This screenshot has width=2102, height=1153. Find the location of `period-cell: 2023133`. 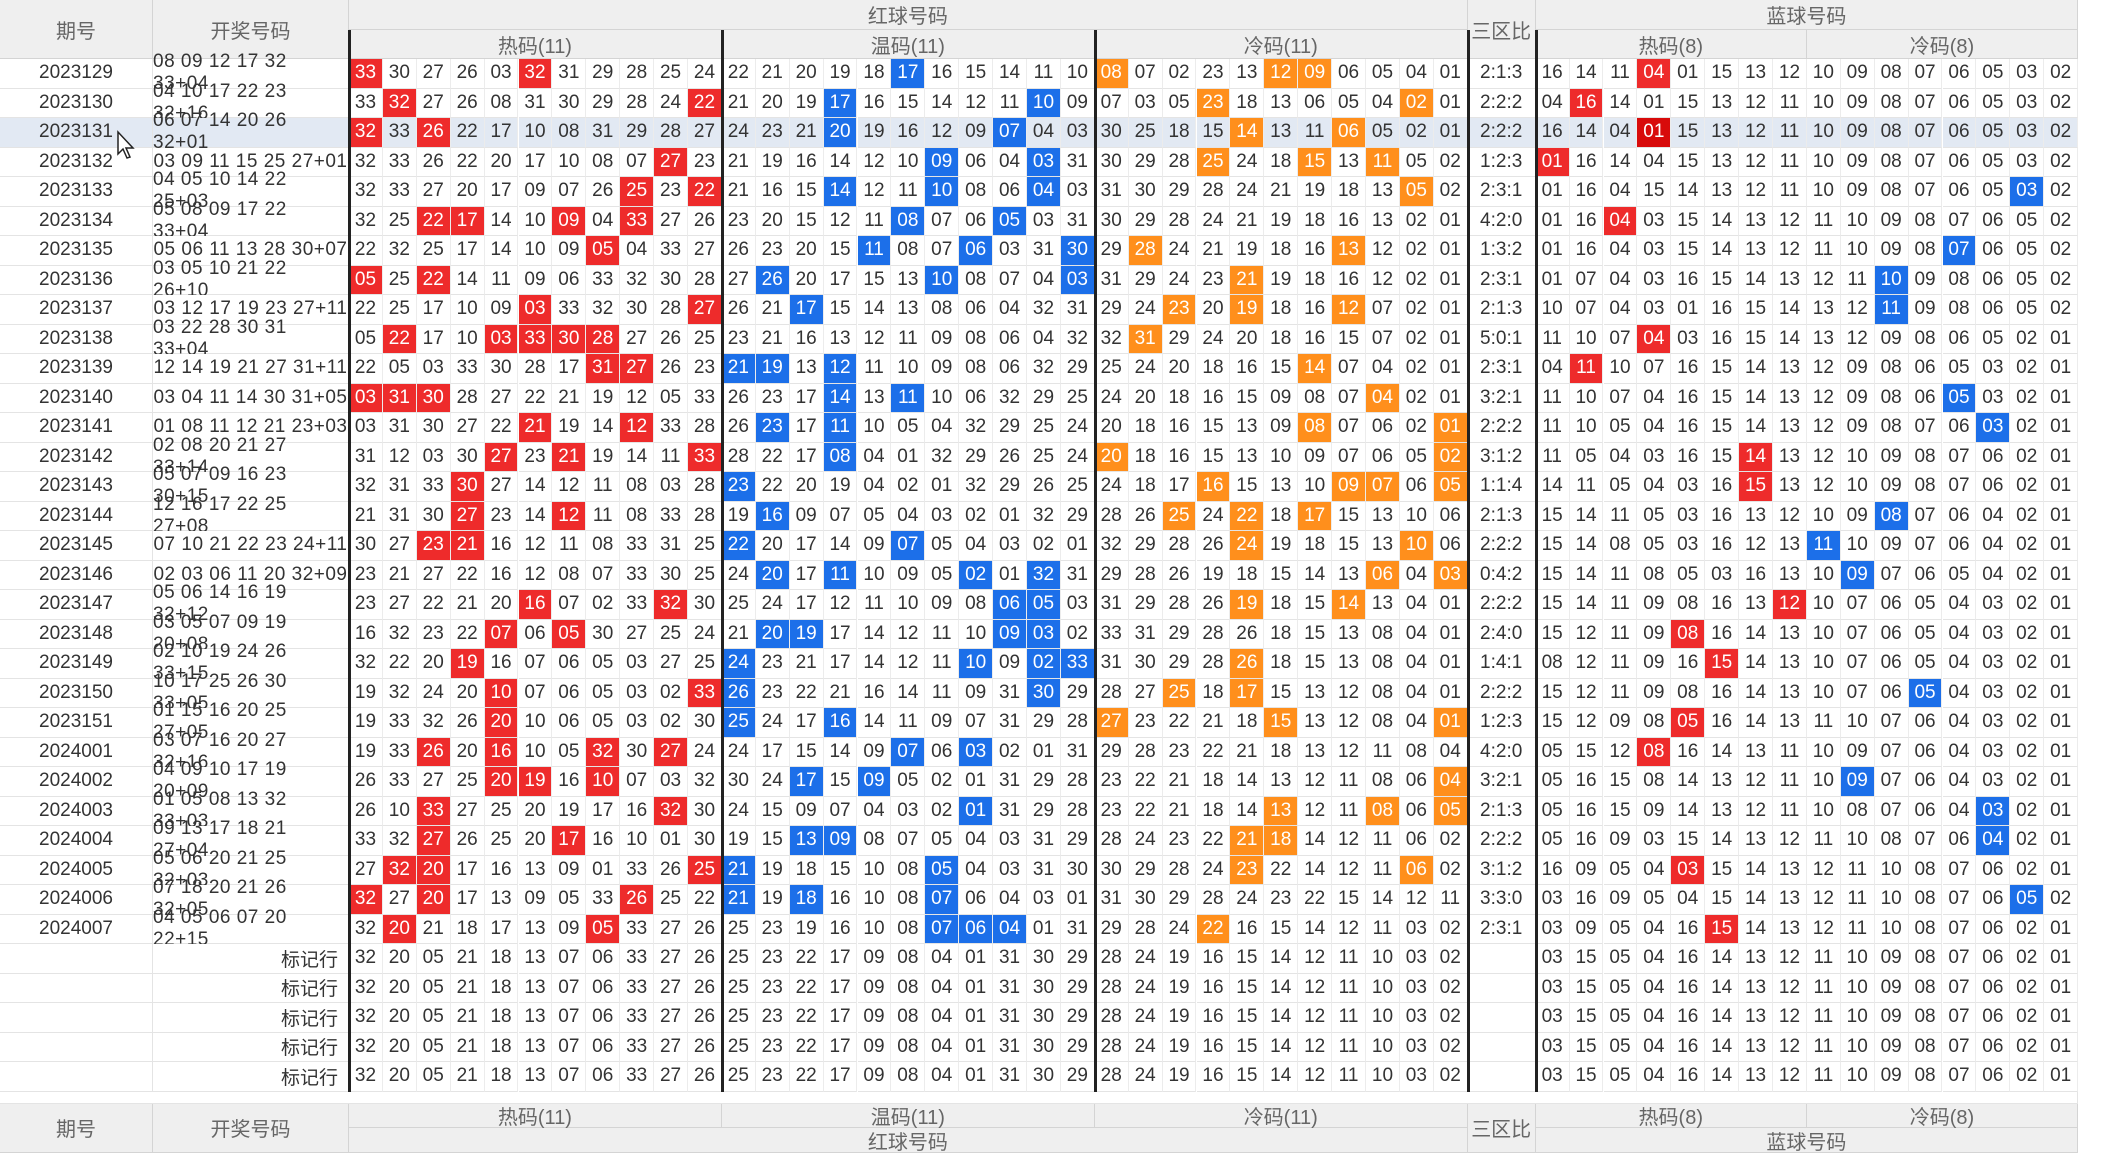

period-cell: 2023133 is located at coordinates (76, 192).